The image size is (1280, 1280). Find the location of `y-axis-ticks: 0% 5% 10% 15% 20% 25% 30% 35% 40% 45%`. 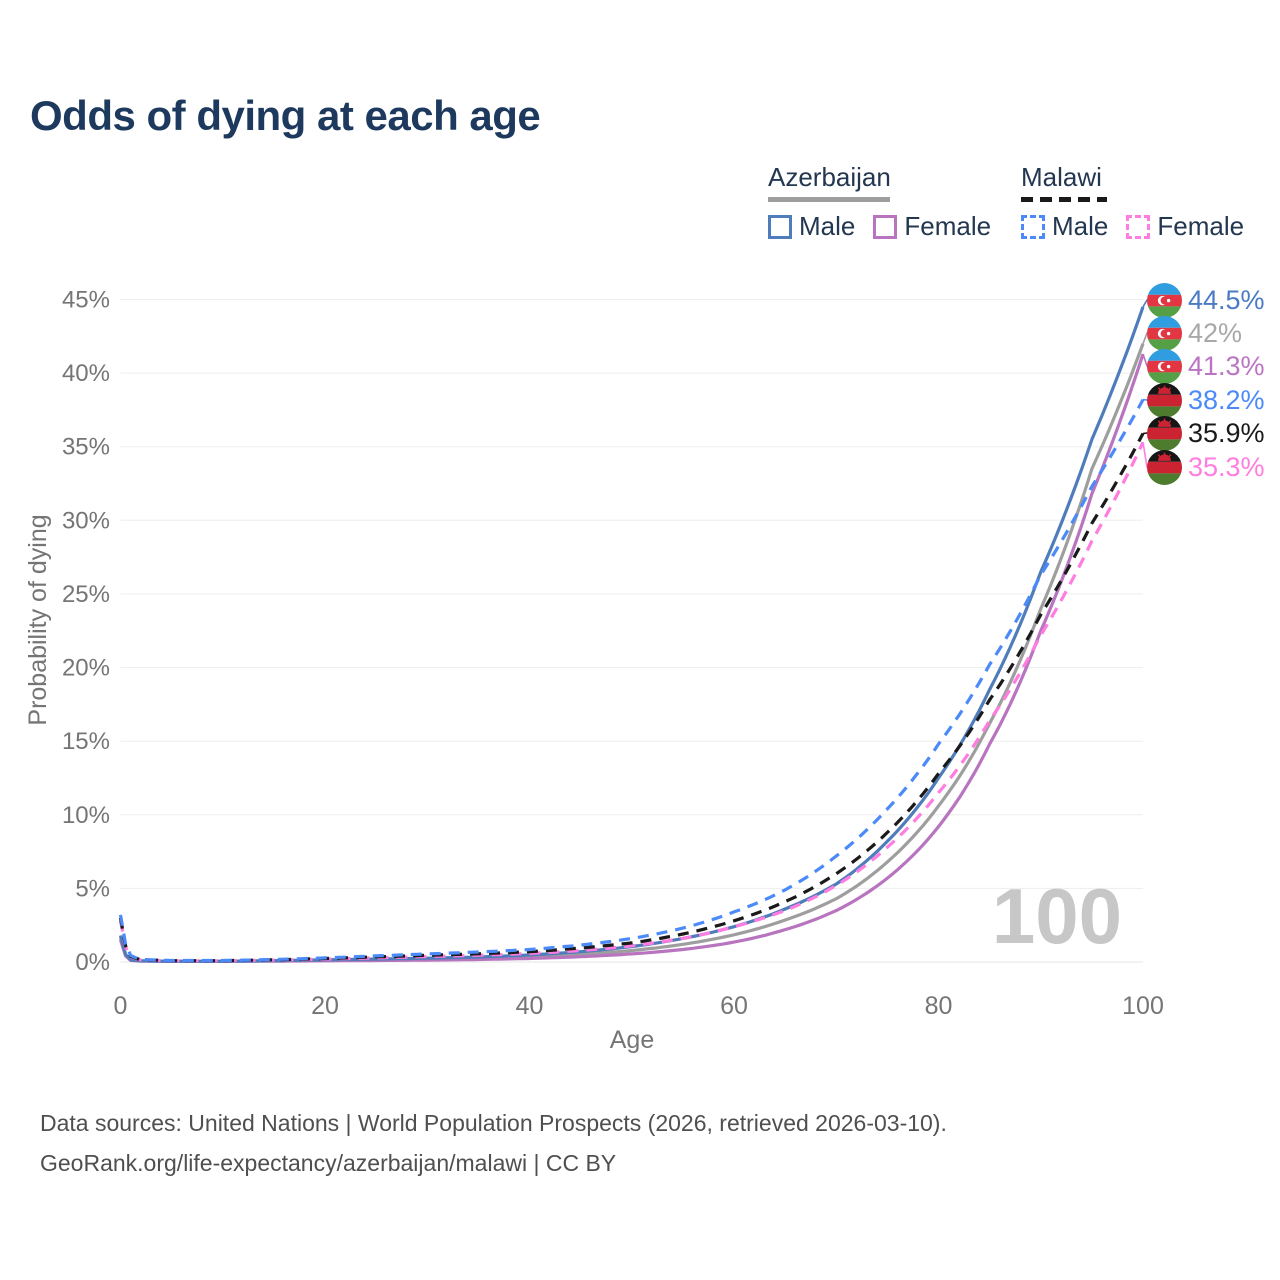

y-axis-ticks: 0% 5% 10% 15% 20% 25% 30% 35% 40% 45% is located at coordinates (86, 632).